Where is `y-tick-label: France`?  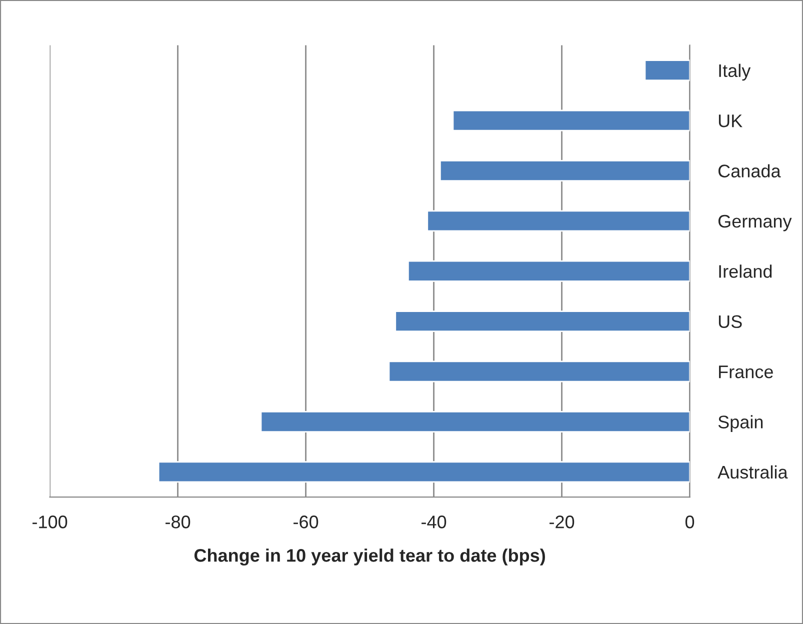 y-tick-label: France is located at coordinates (746, 372).